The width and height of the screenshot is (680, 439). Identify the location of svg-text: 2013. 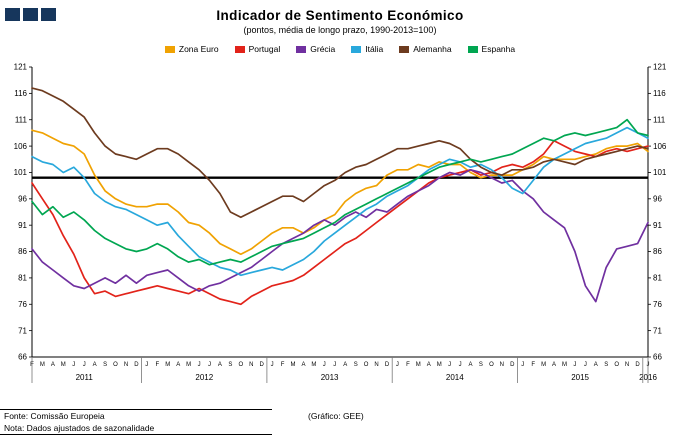
(330, 377).